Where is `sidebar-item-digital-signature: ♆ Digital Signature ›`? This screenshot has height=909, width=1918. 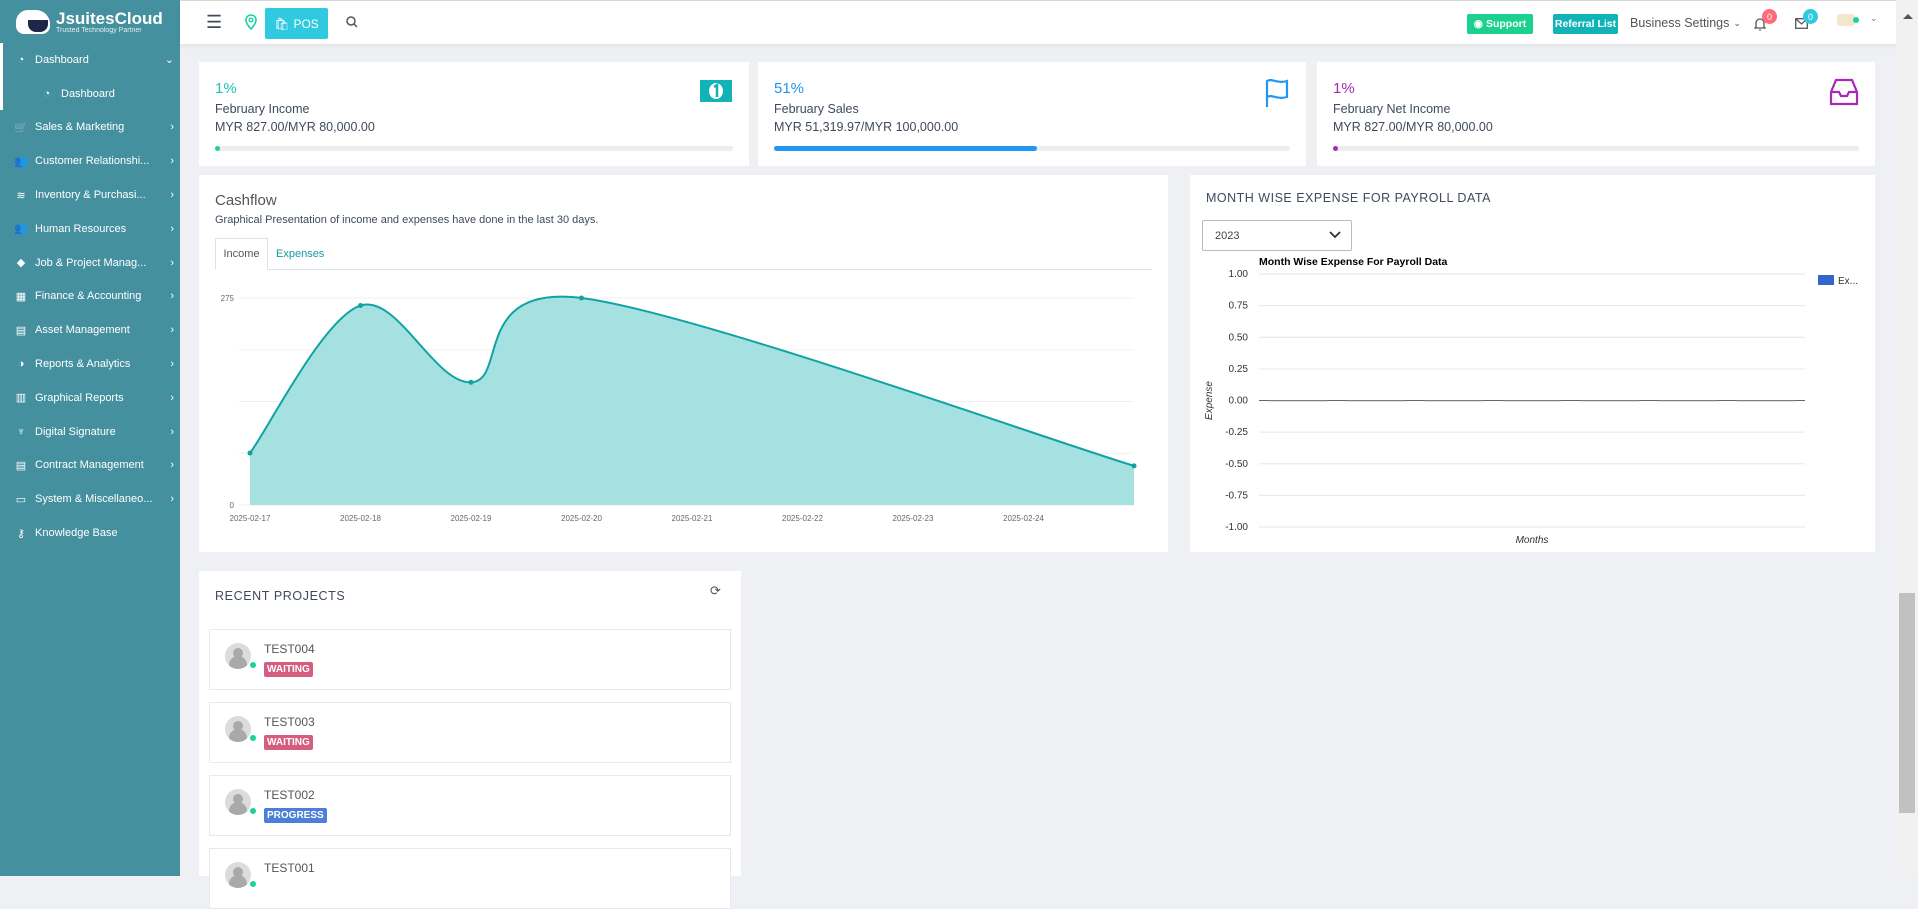 sidebar-item-digital-signature: ♆ Digital Signature › is located at coordinates (90, 432).